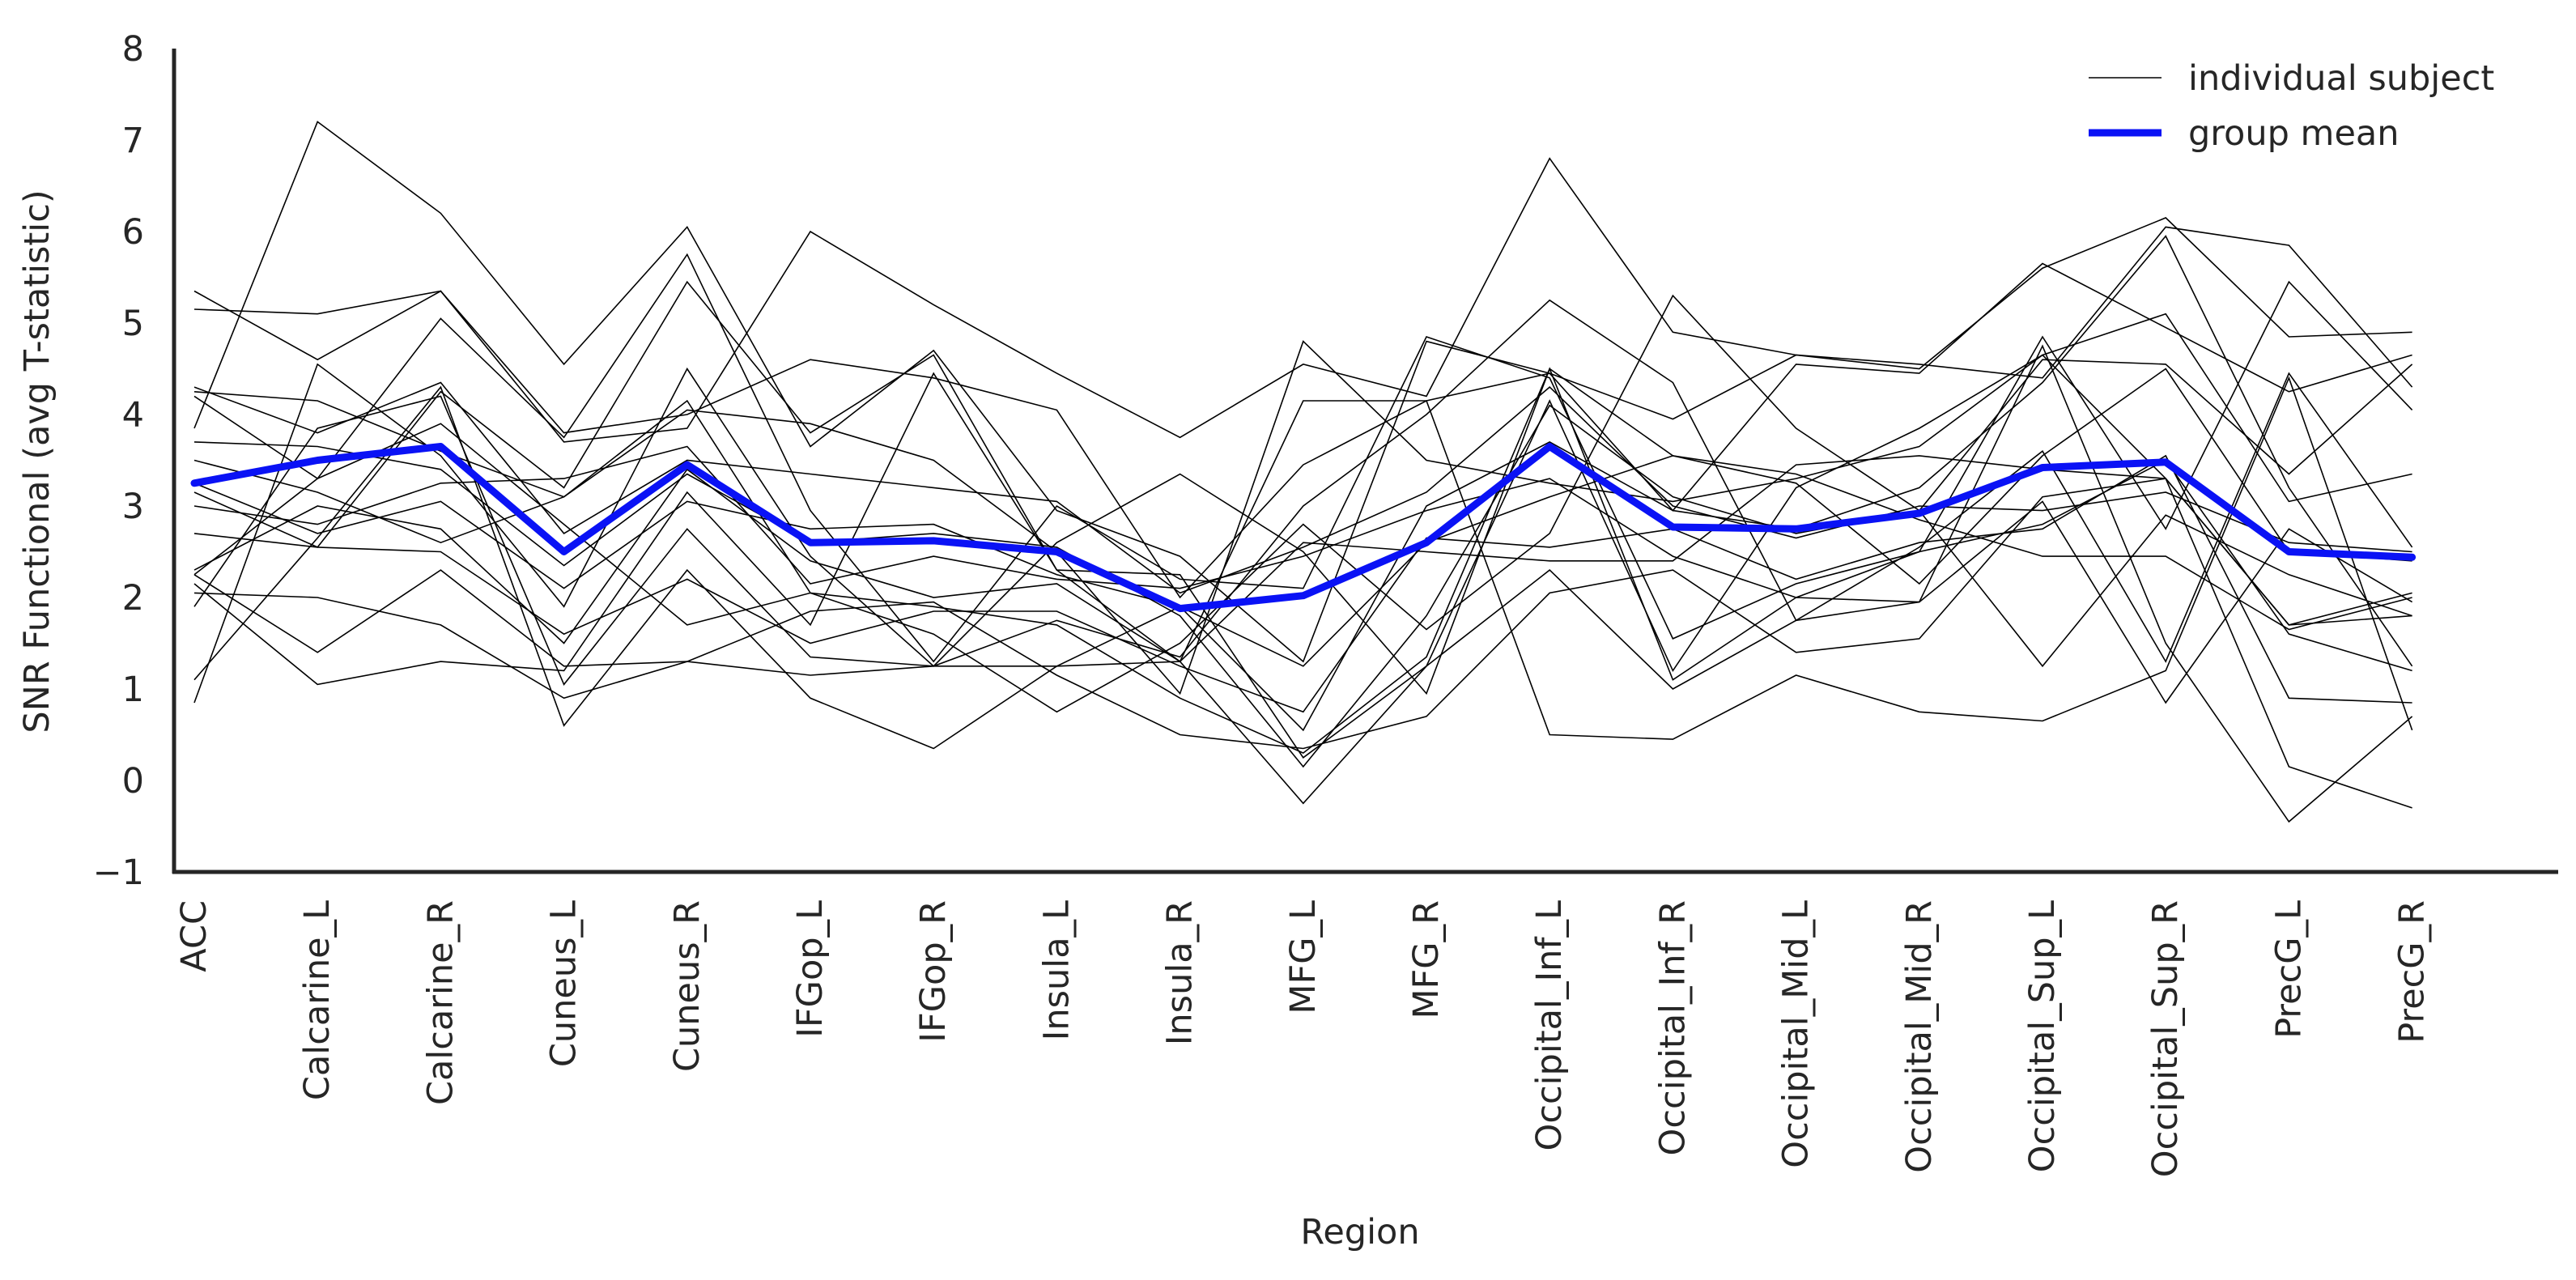  Describe the element at coordinates (1180, 972) in the screenshot. I see `x-tick-label: Insula_R` at that location.